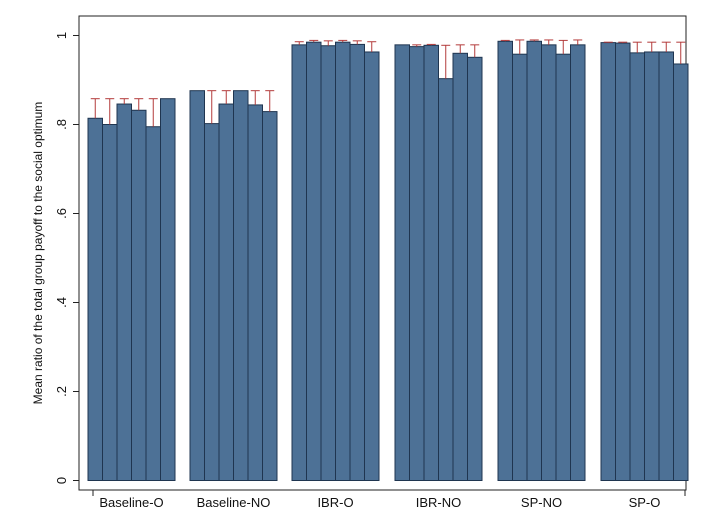 This screenshot has width=709, height=521. Describe the element at coordinates (61, 302) in the screenshot. I see `y-tick-label-.4: .4` at that location.